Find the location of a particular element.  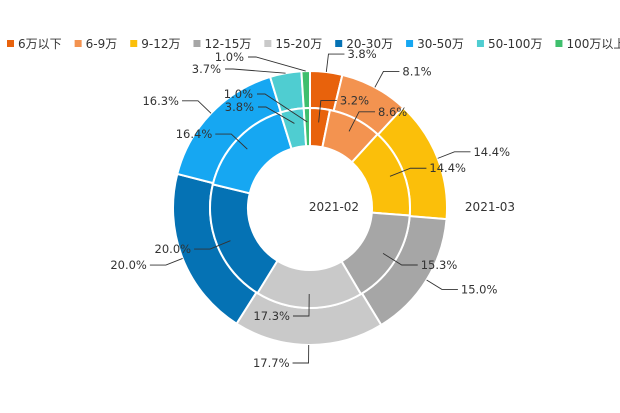

inner-pct-label: 8.6% is located at coordinates (392, 112).